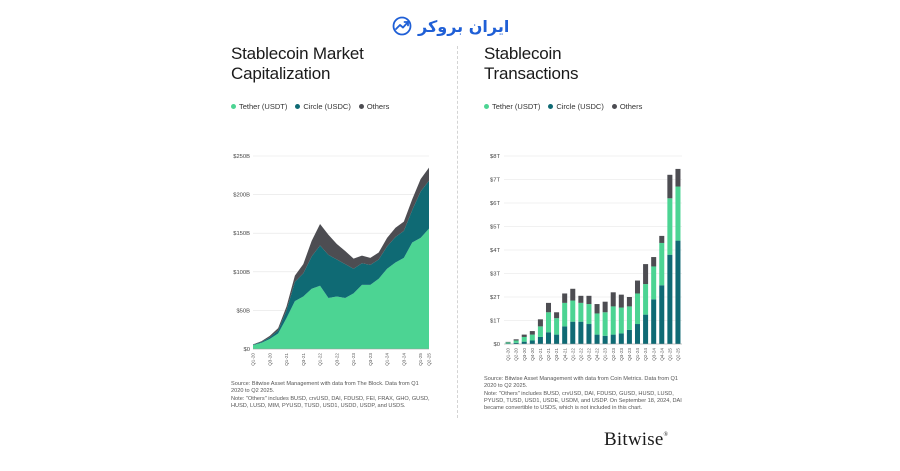  Describe the element at coordinates (626, 106) in the screenshot. I see `legend-item-others-2: Others` at that location.